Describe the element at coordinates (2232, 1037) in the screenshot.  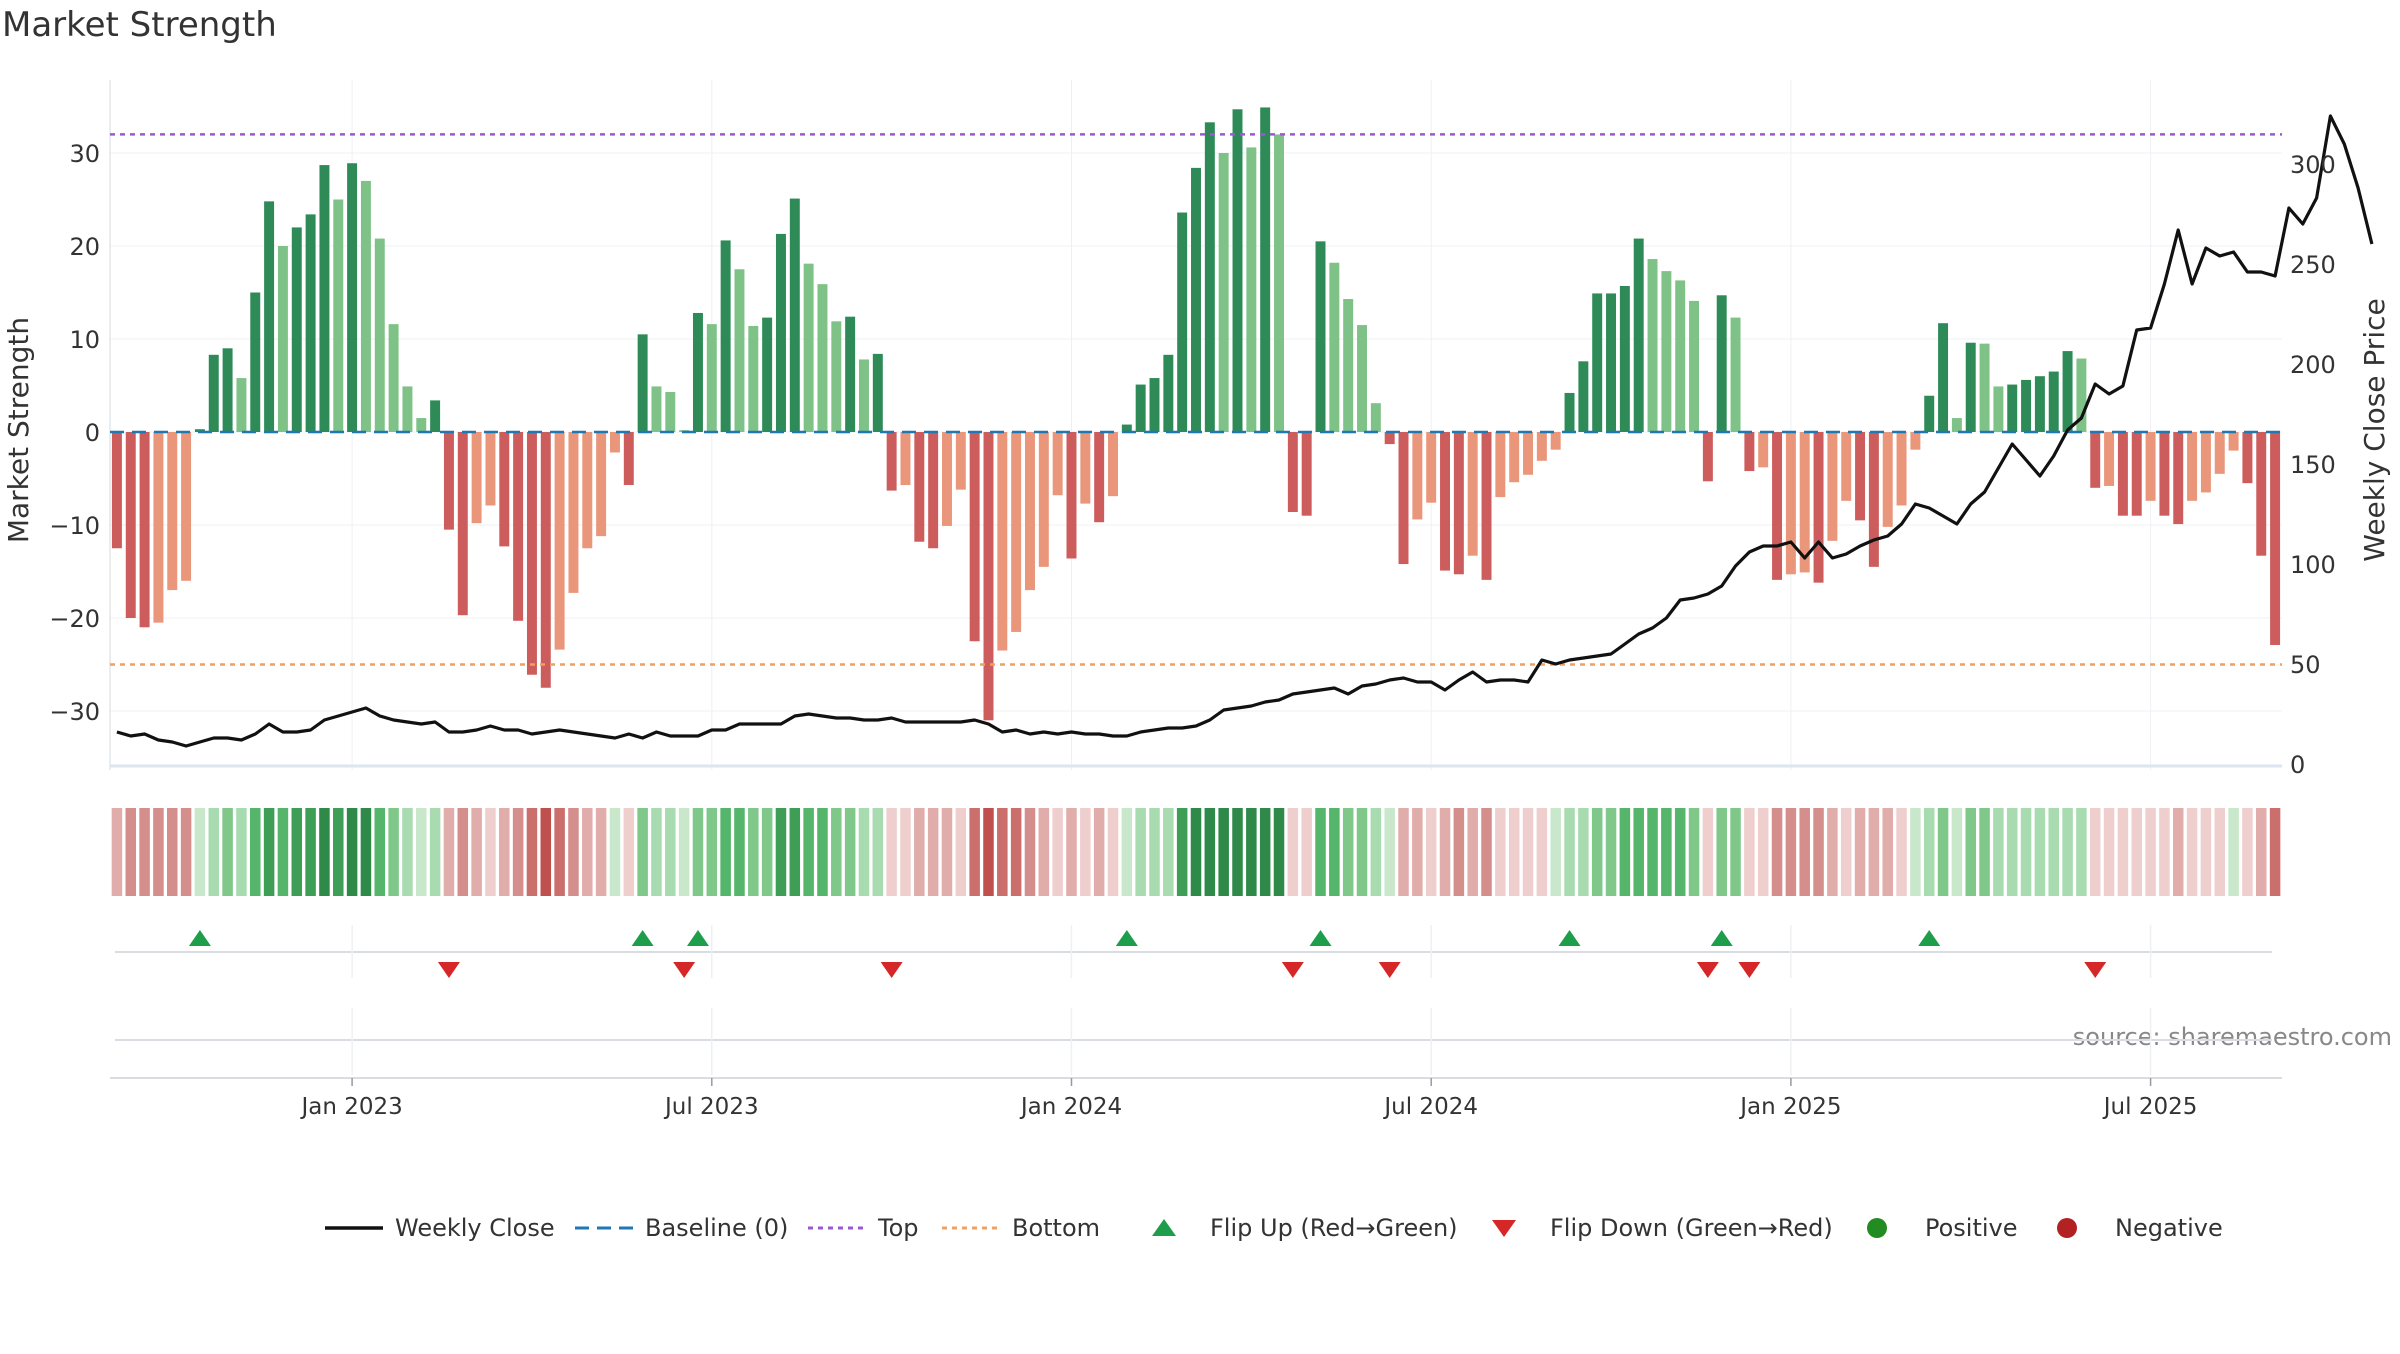
I see `source-note: source: sharemaestro.com` at that location.